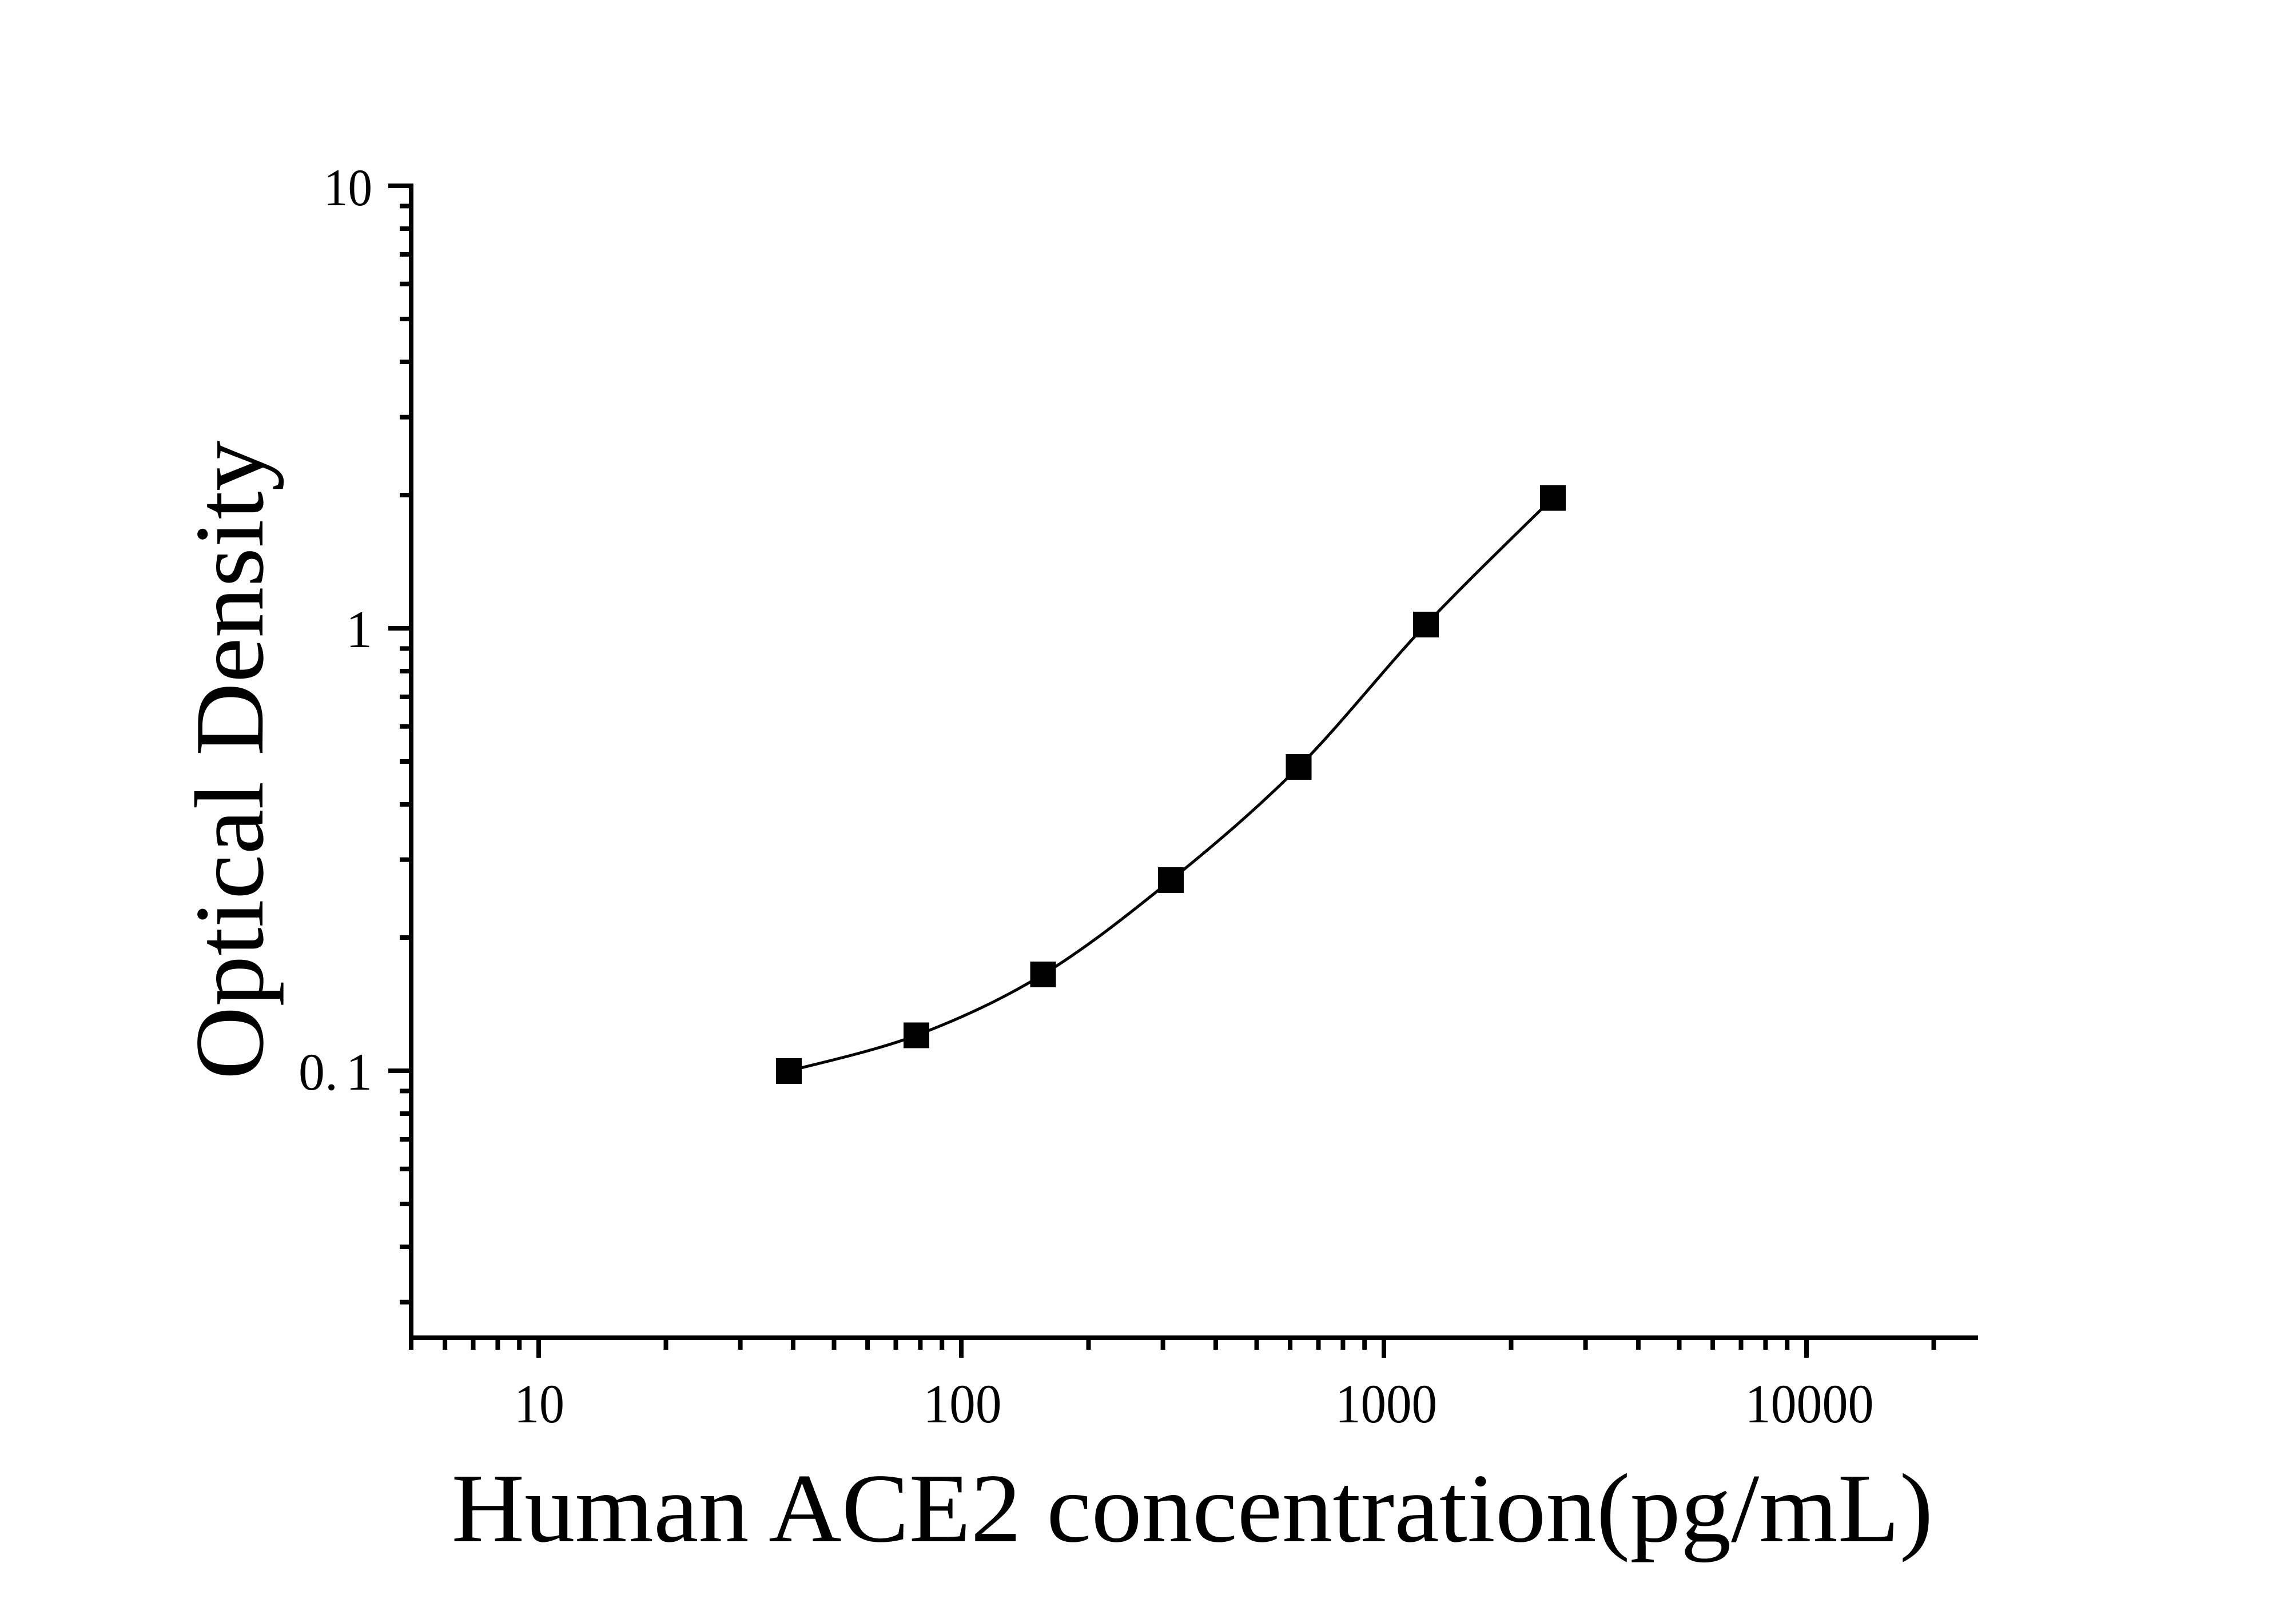  I want to click on svg-text: Optical Density, so click(230, 760).